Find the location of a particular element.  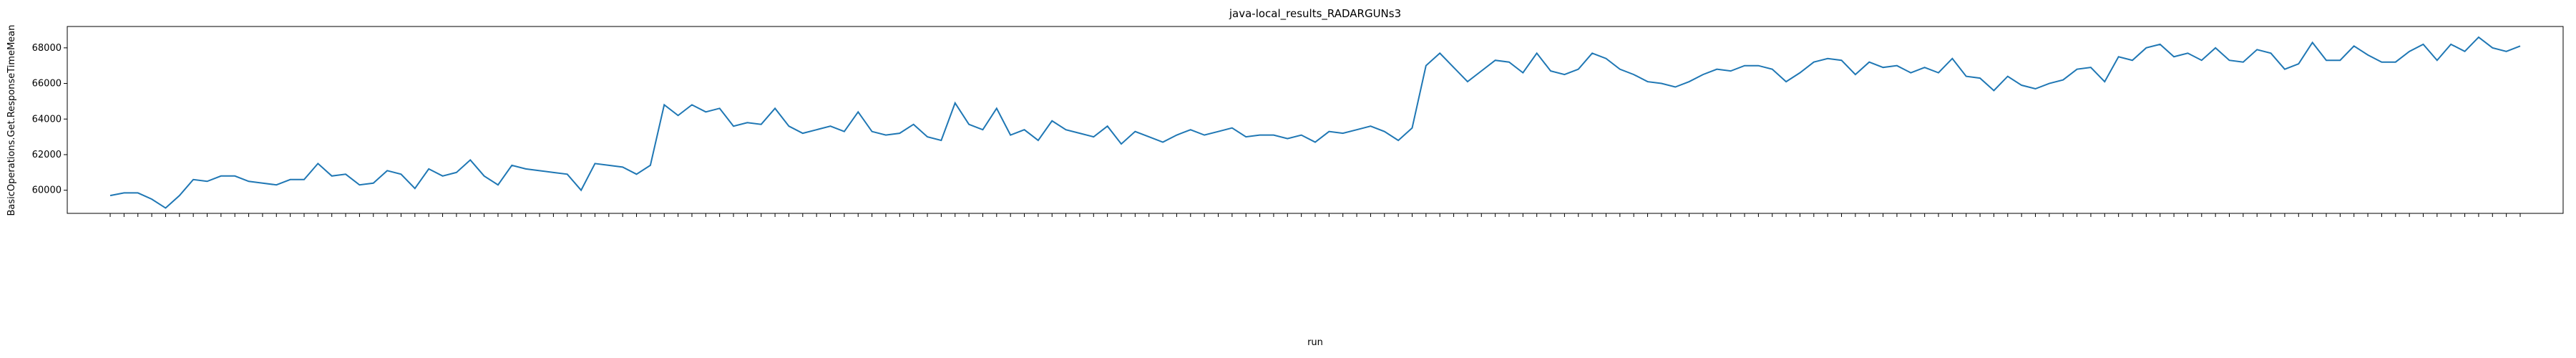

y-tick-label: 68000 is located at coordinates (47, 48).